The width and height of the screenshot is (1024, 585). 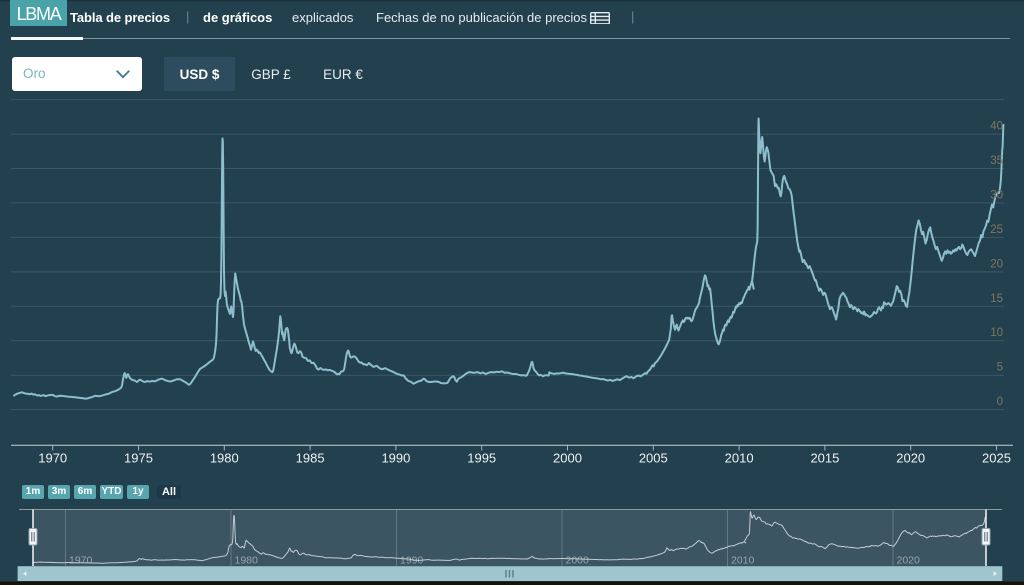 I want to click on svg-text: 40, so click(x=996, y=127).